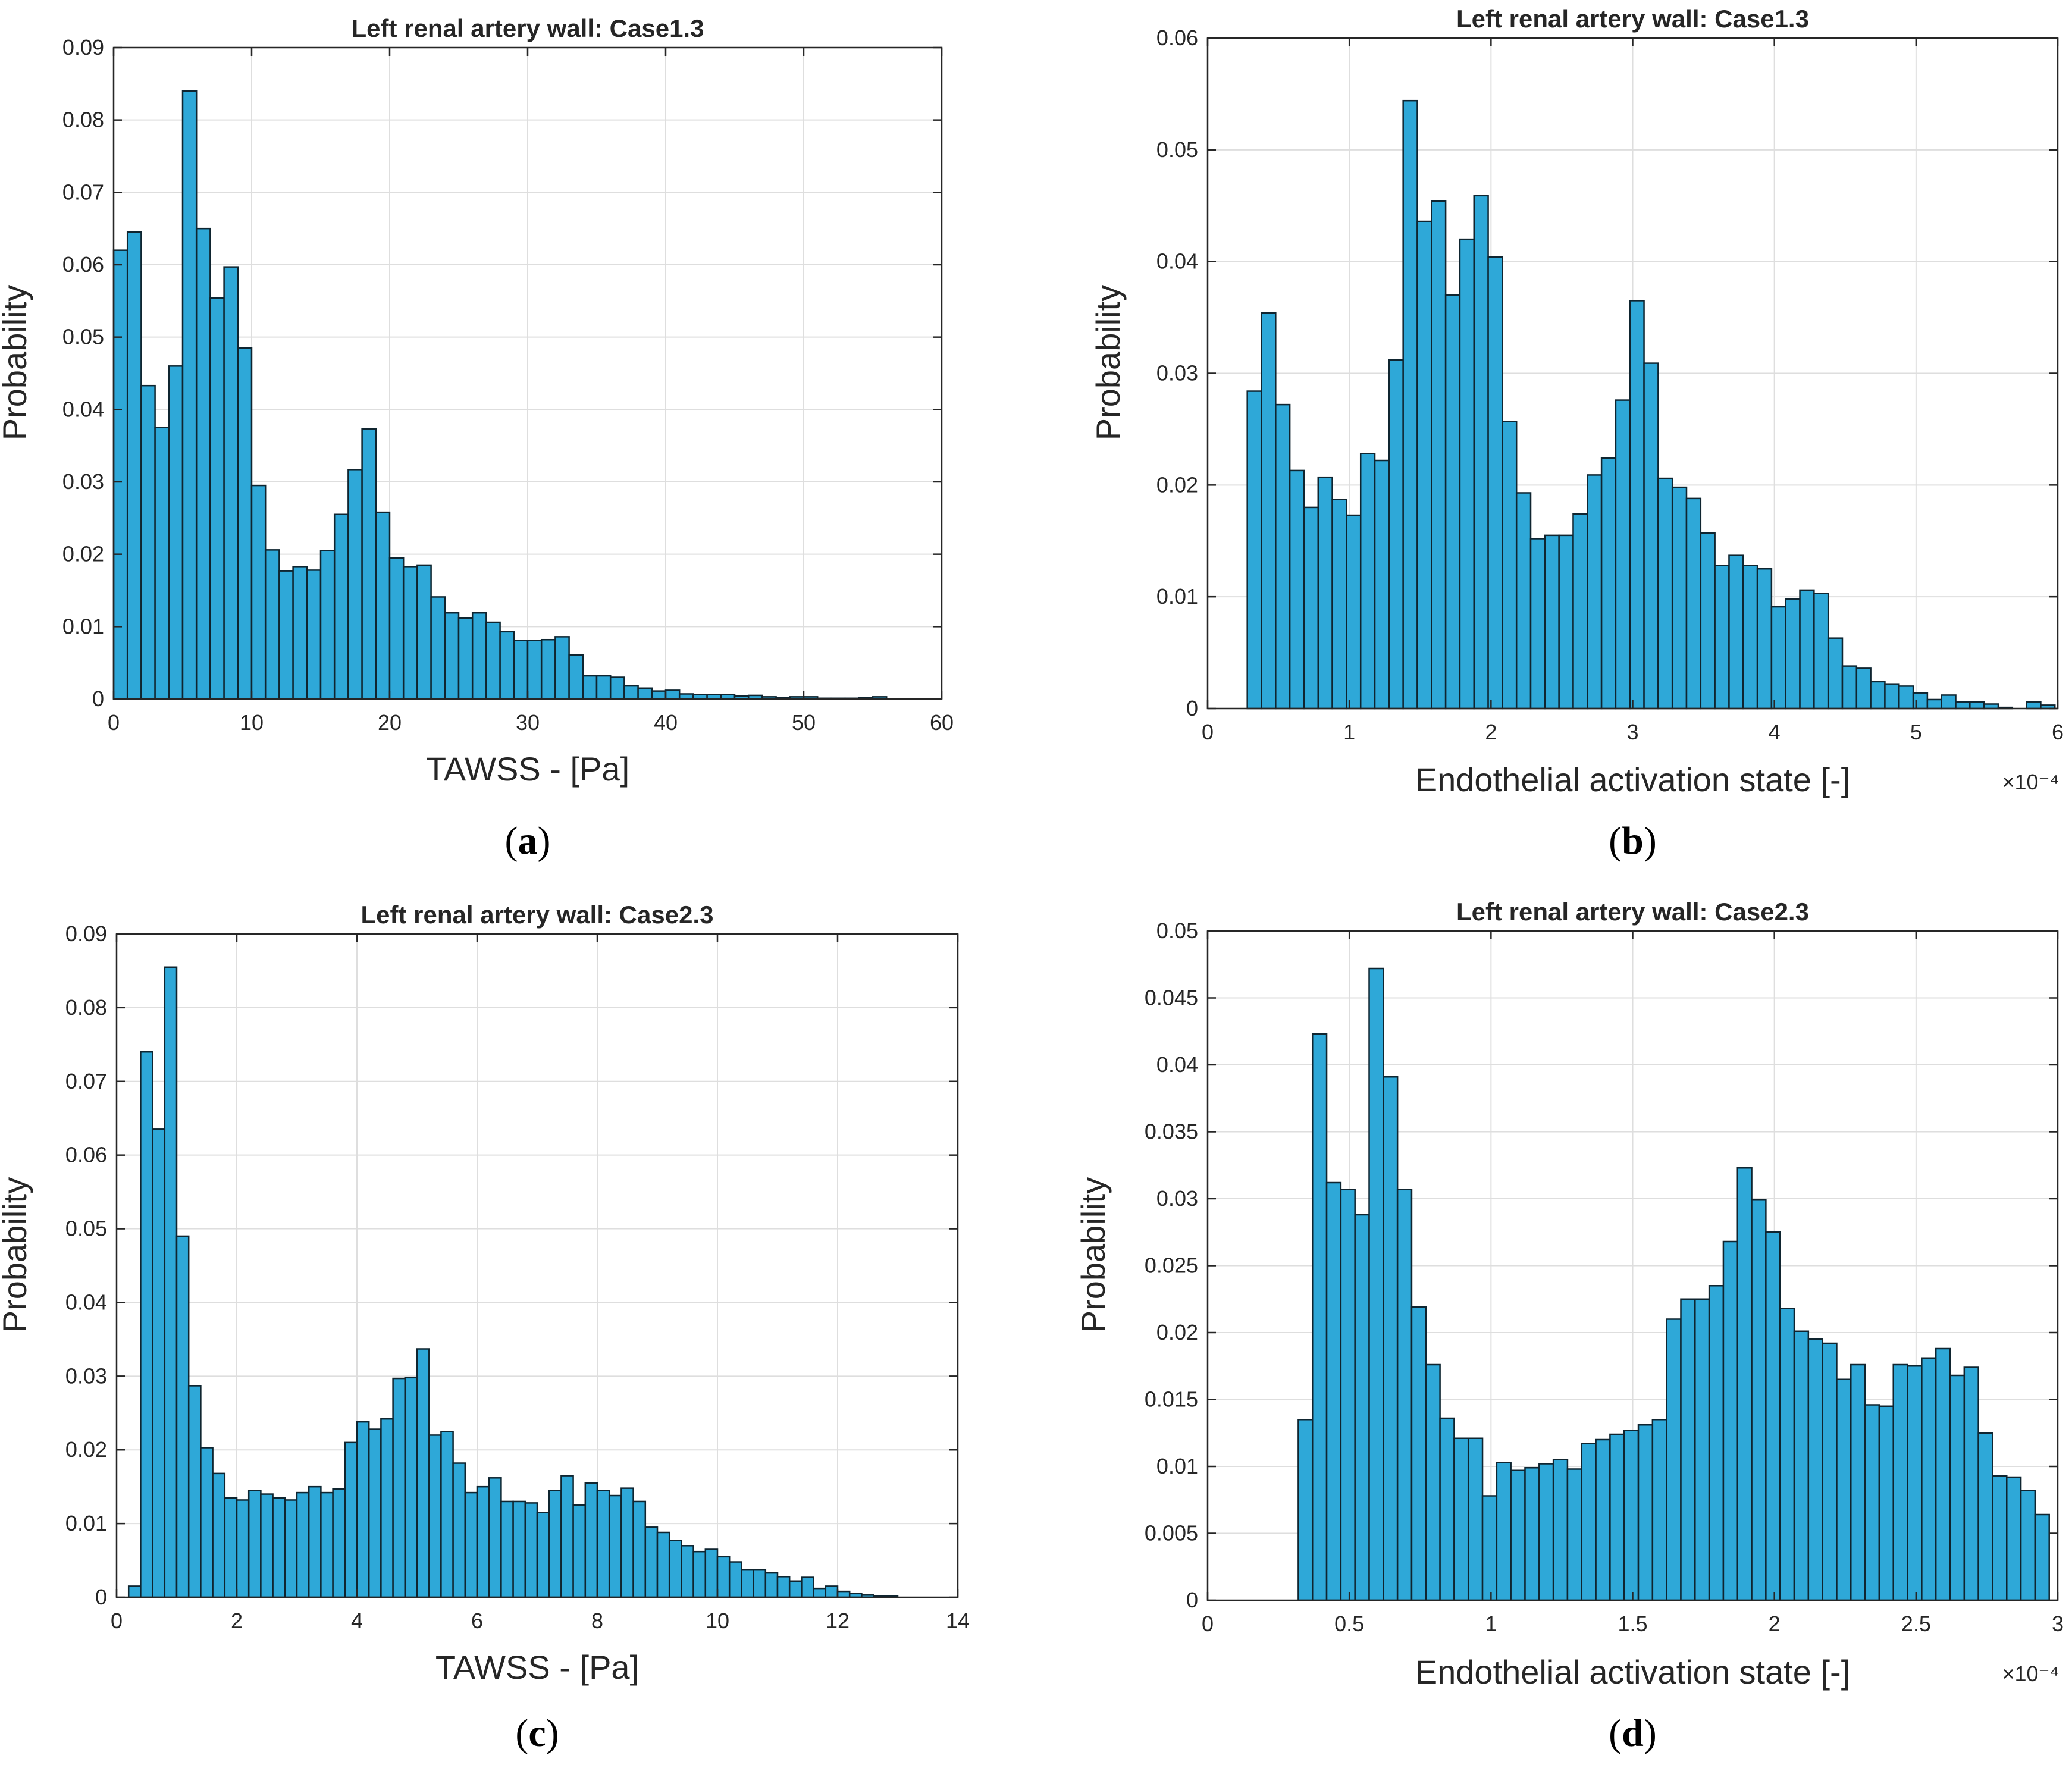  What do you see at coordinates (528, 841) in the screenshot?
I see `caption-letter: a` at bounding box center [528, 841].